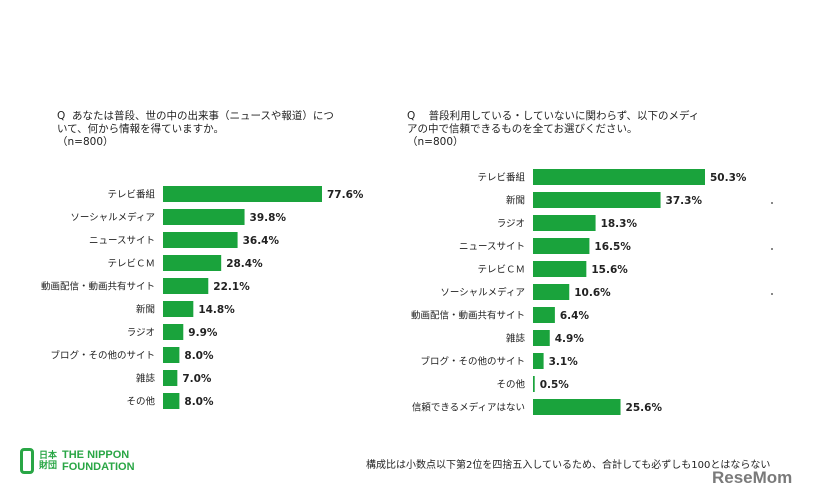 This screenshot has width=825, height=500. I want to click on right-value-label: 15.6%, so click(609, 270).